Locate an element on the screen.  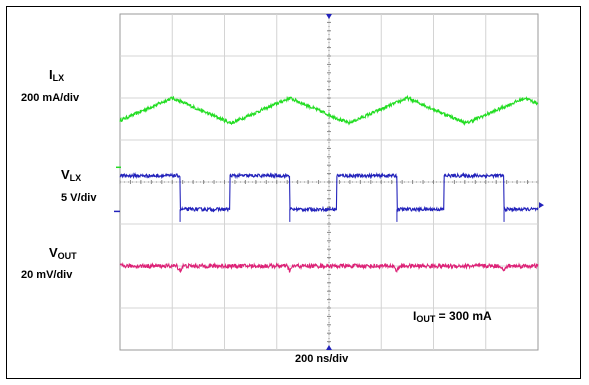
trigger-position-marker-top is located at coordinates (329, 16).